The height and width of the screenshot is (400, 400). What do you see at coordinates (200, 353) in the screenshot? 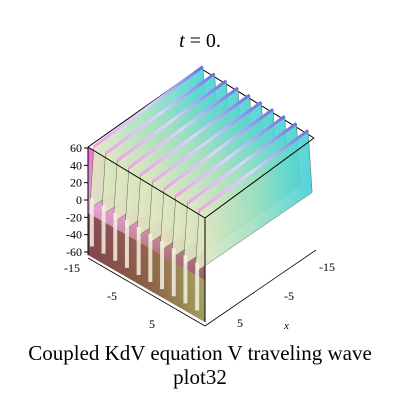
I see `caption-line-1: Coupled KdV equation V traveling wave` at bounding box center [200, 353].